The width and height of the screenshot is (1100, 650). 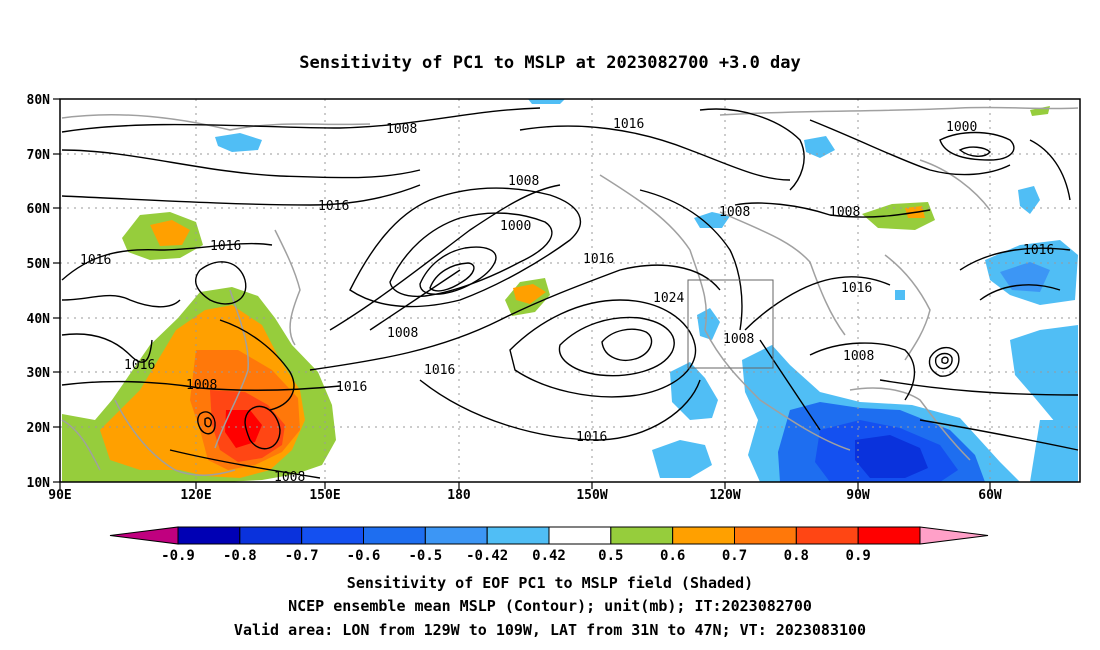 I want to click on colorbar-tick-label: -0.42, so click(x=487, y=556).